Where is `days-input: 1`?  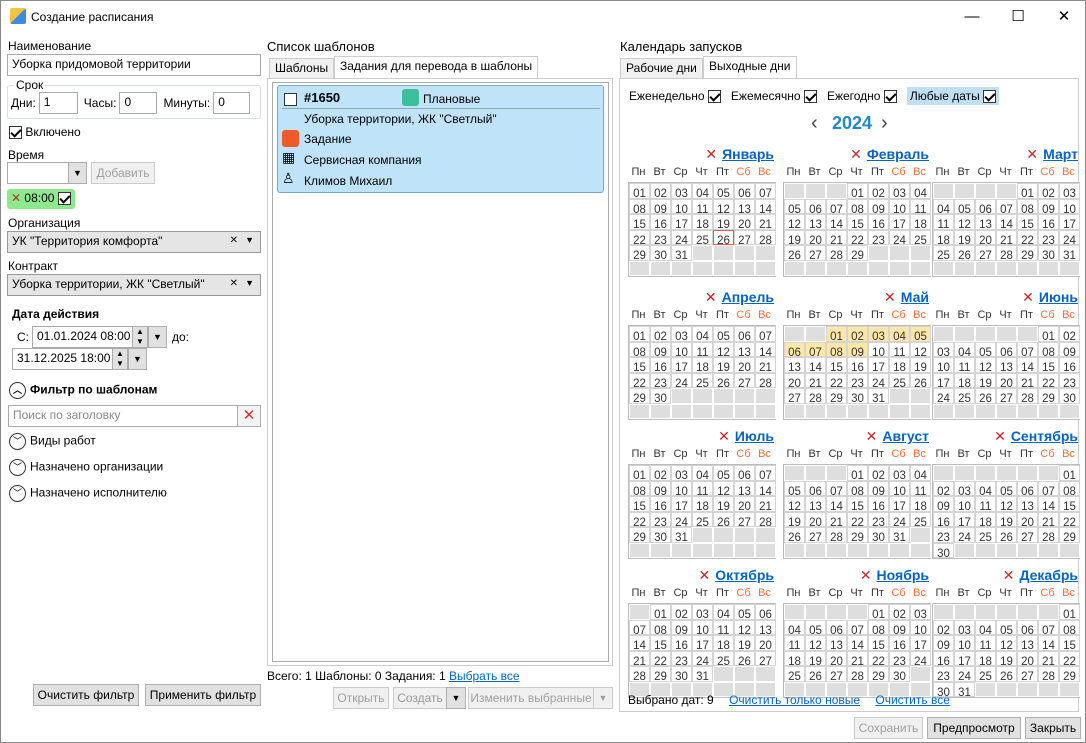
days-input: 1 is located at coordinates (58, 103).